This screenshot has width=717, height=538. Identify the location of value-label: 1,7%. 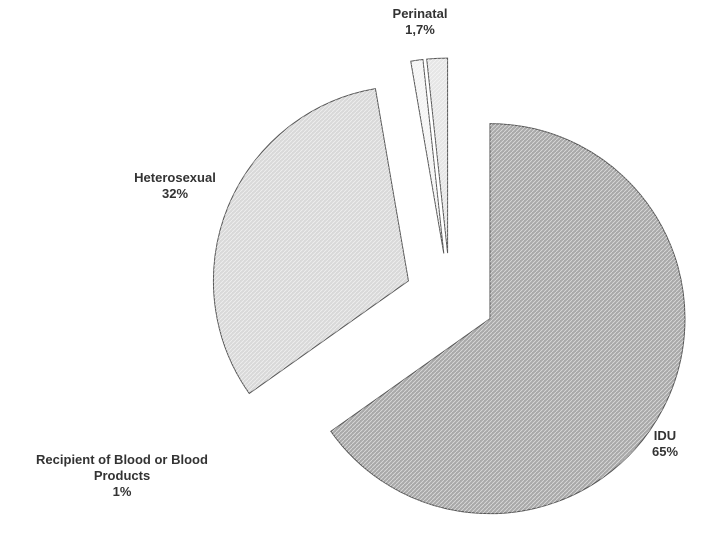
(420, 29).